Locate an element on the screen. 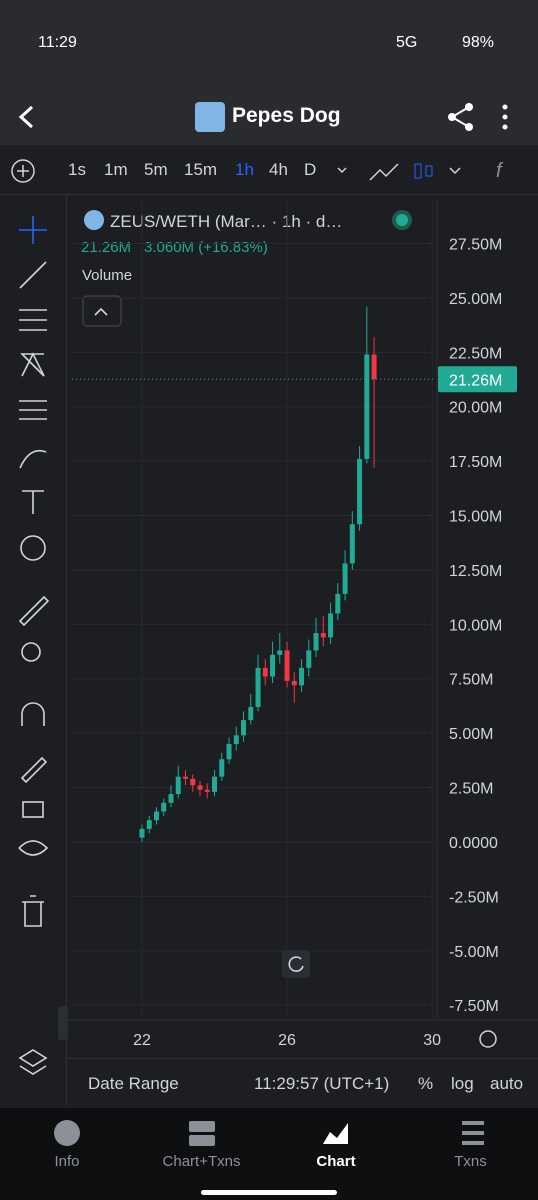 Image resolution: width=538 pixels, height=1200 pixels. last-price-badge is located at coordinates (477, 379).